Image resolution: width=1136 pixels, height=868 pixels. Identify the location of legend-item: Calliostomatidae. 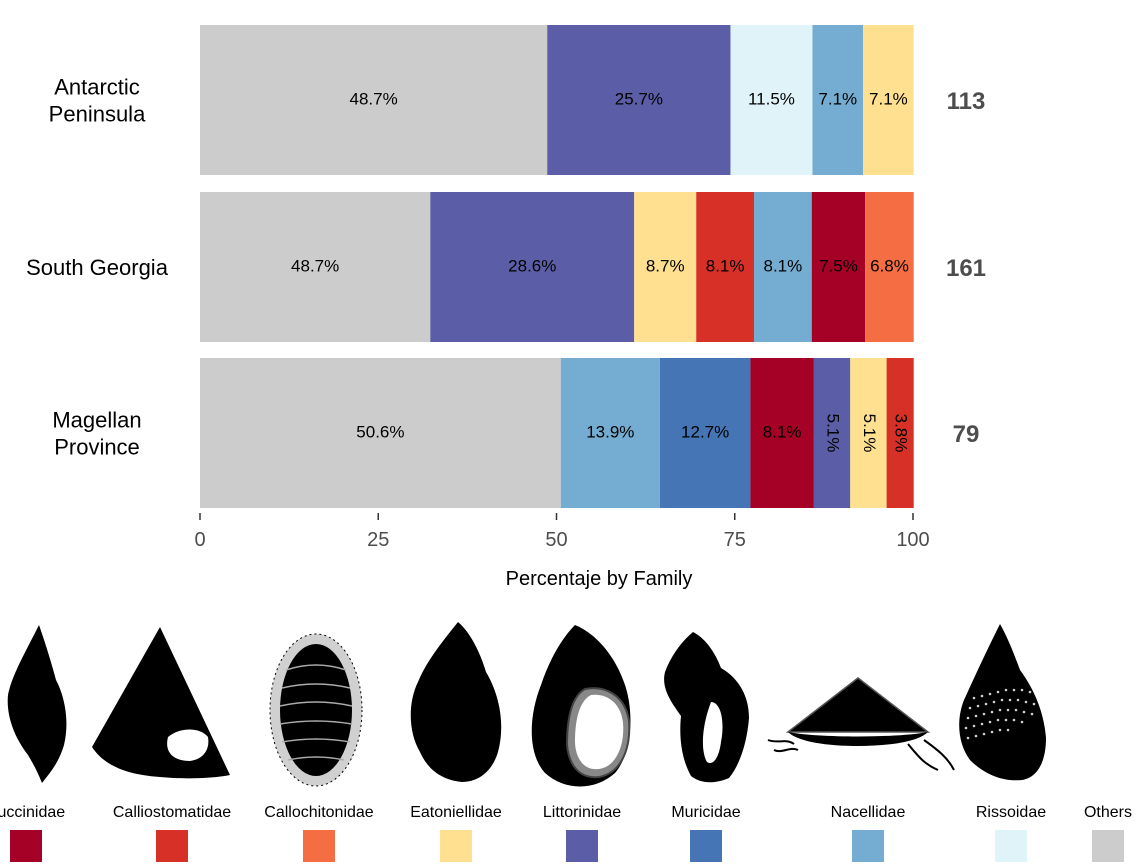
(172, 833).